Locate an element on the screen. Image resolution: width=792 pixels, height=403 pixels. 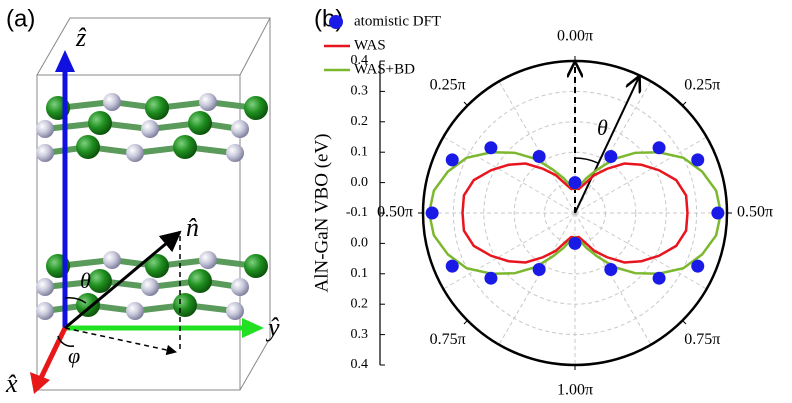
projection-vector is located at coordinates (121, 341).